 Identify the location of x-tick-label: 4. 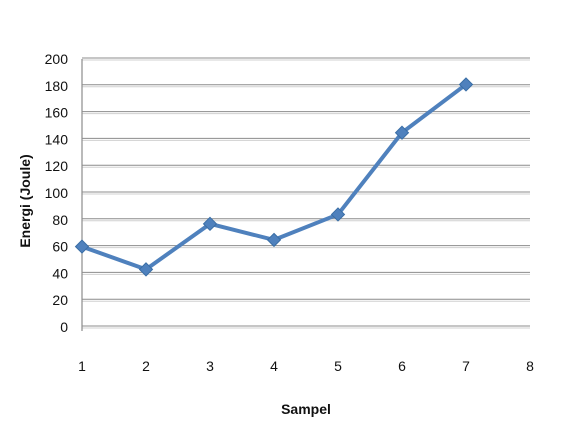
(274, 366).